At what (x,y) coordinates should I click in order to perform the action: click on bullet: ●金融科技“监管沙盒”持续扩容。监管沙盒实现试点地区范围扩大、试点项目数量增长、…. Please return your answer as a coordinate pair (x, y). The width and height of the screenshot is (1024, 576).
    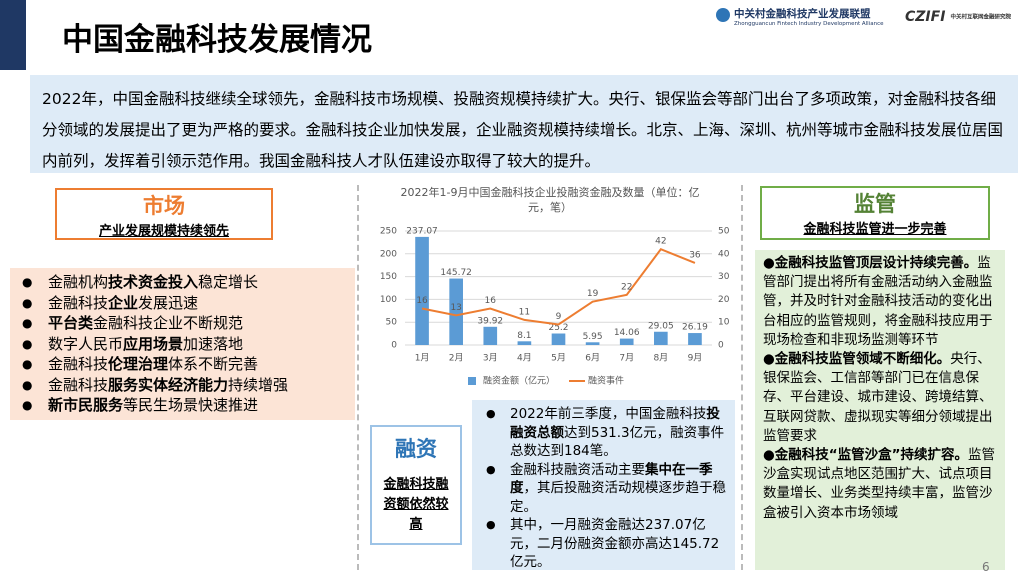
    Looking at the image, I should click on (881, 484).